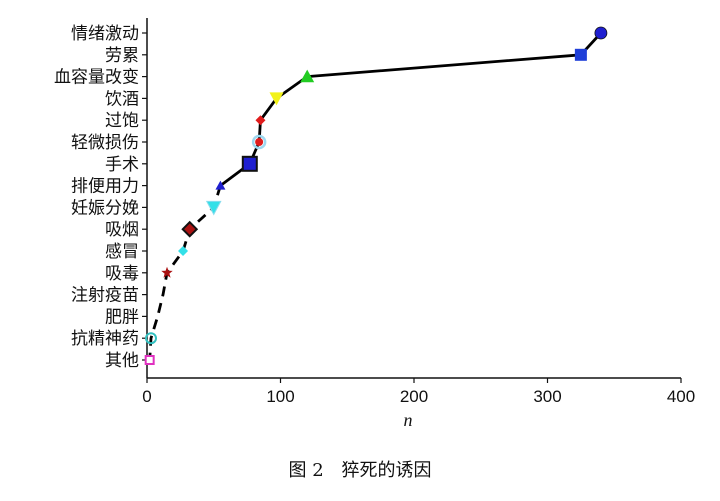 The width and height of the screenshot is (720, 501). Describe the element at coordinates (105, 143) in the screenshot. I see `y-tick-label: 轻微损伤` at that location.